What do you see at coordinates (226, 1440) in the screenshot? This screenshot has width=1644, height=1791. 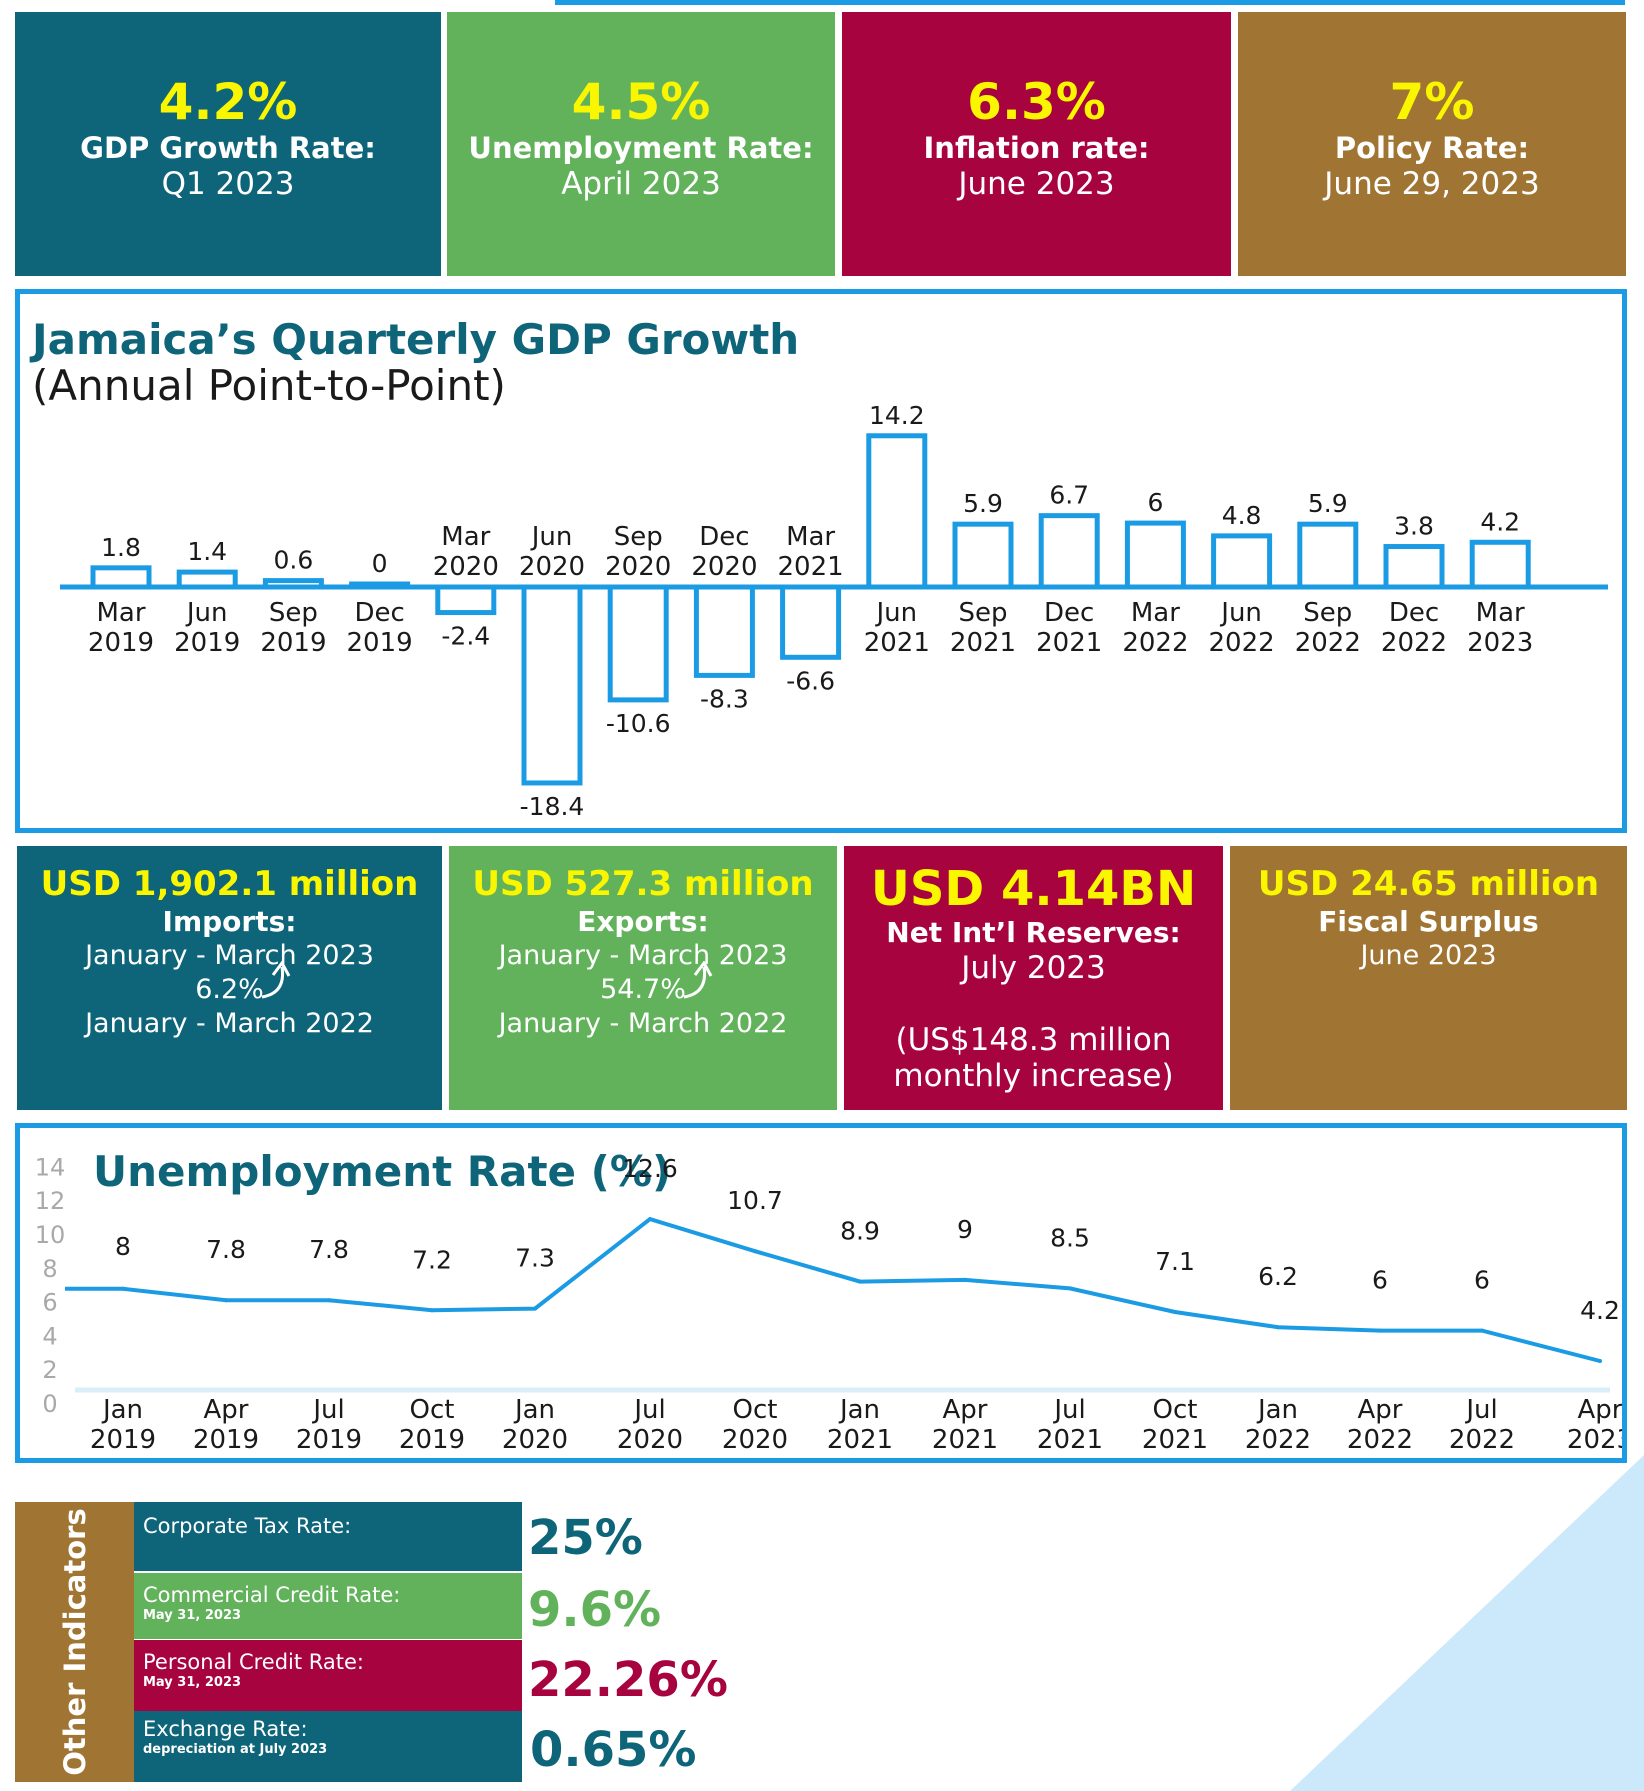 I see `unemployment-x-label: 2019` at bounding box center [226, 1440].